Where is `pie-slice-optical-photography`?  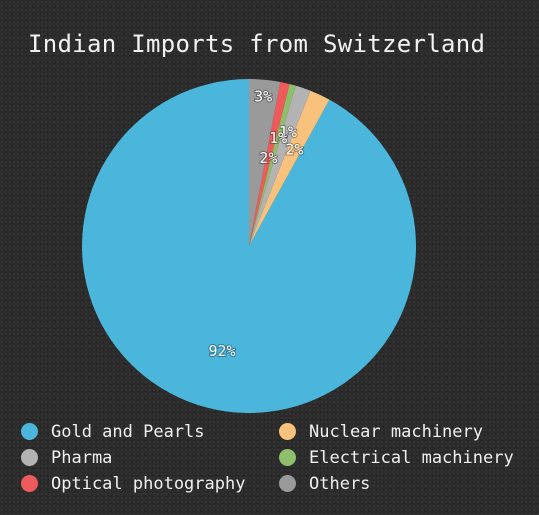
pie-slice-optical-photography is located at coordinates (269, 163).